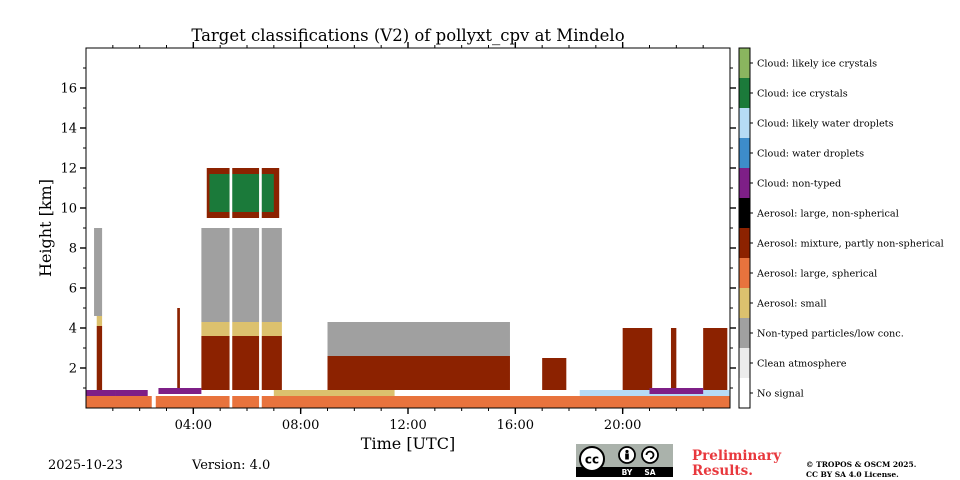 The width and height of the screenshot is (960, 480). I want to click on x-axis-label: Time [UTC], so click(408, 443).